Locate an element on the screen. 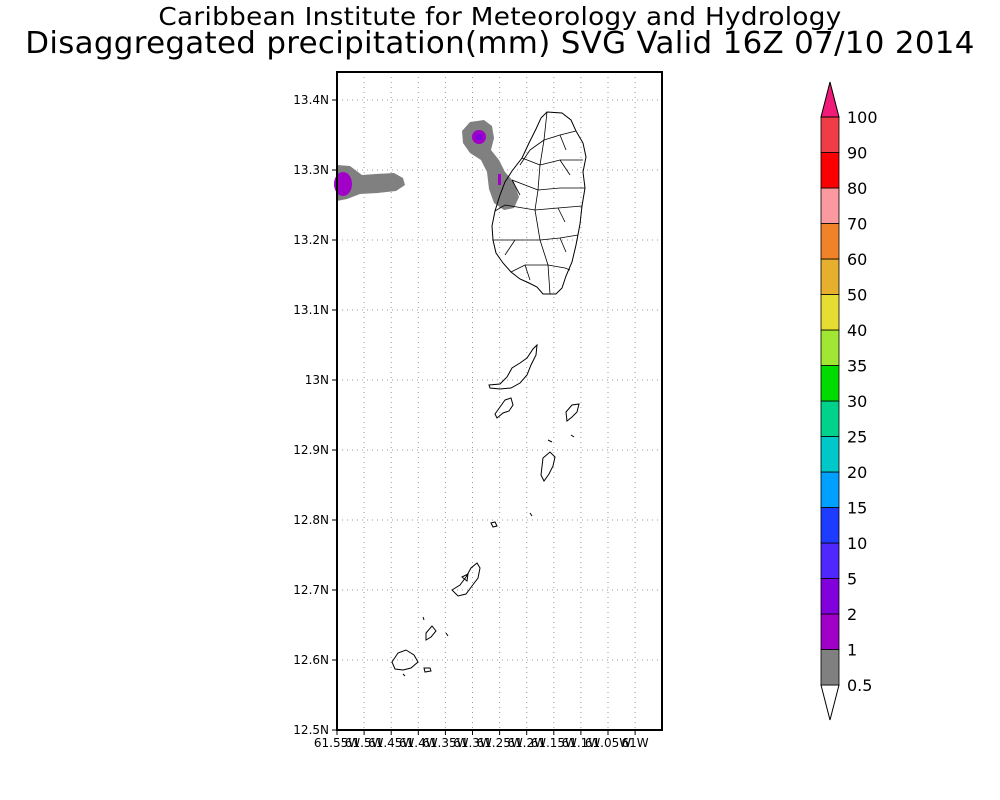 This screenshot has height=800, width=1000. lat-tick-label: 12.8N is located at coordinates (311, 520).